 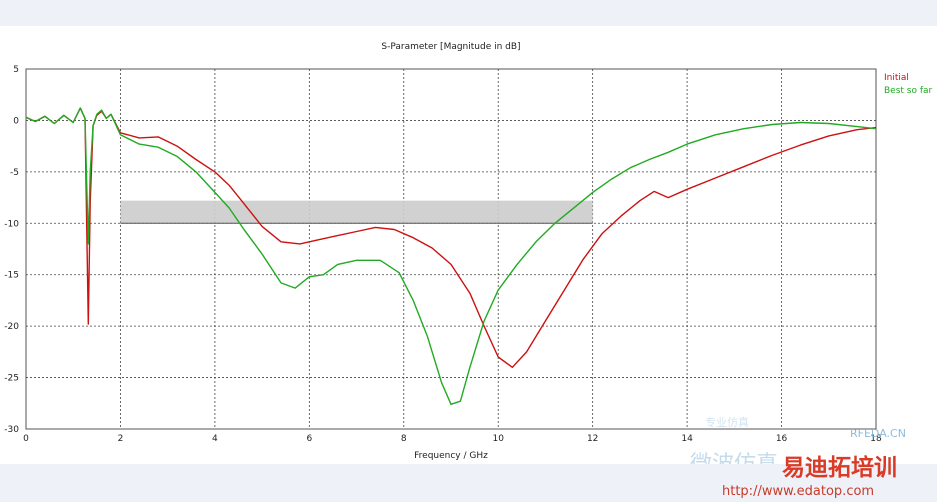 What do you see at coordinates (876, 439) in the screenshot?
I see `x-tick-label: 18` at bounding box center [876, 439].